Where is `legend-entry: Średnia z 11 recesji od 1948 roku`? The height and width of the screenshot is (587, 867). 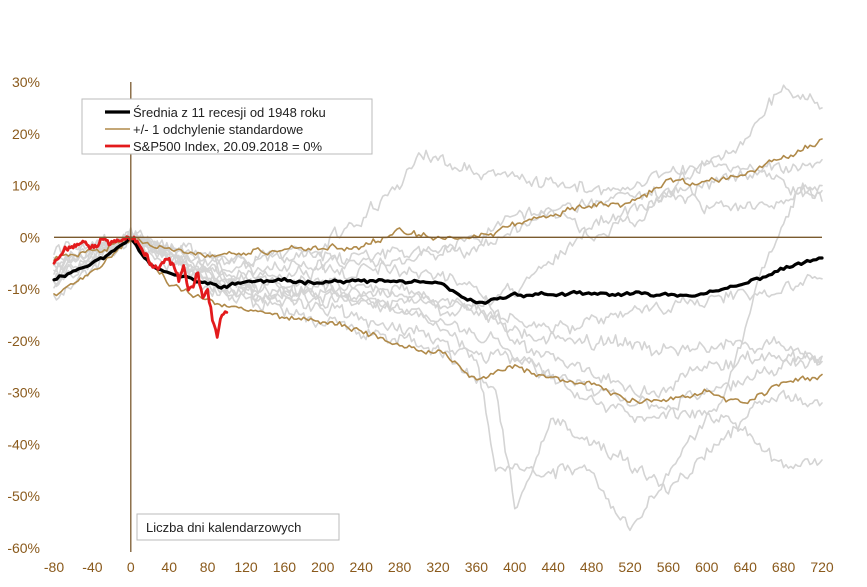
legend-entry: Średnia z 11 recesji od 1948 roku is located at coordinates (229, 112).